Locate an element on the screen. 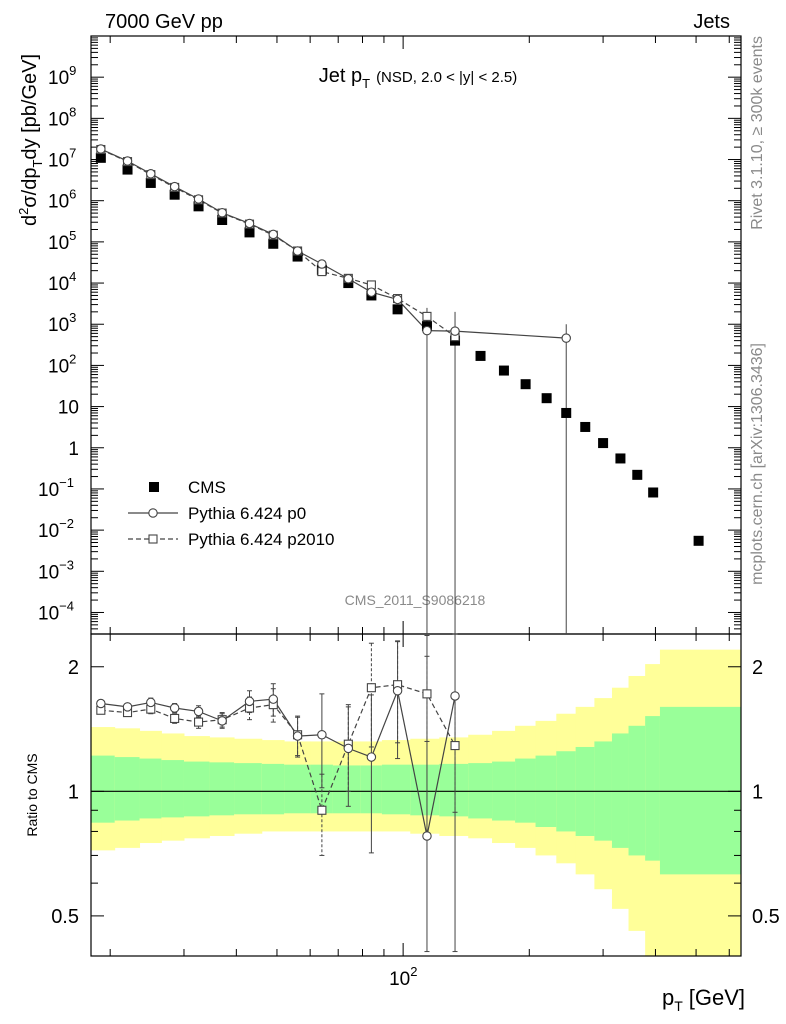  legend-cms-marker is located at coordinates (154, 487).